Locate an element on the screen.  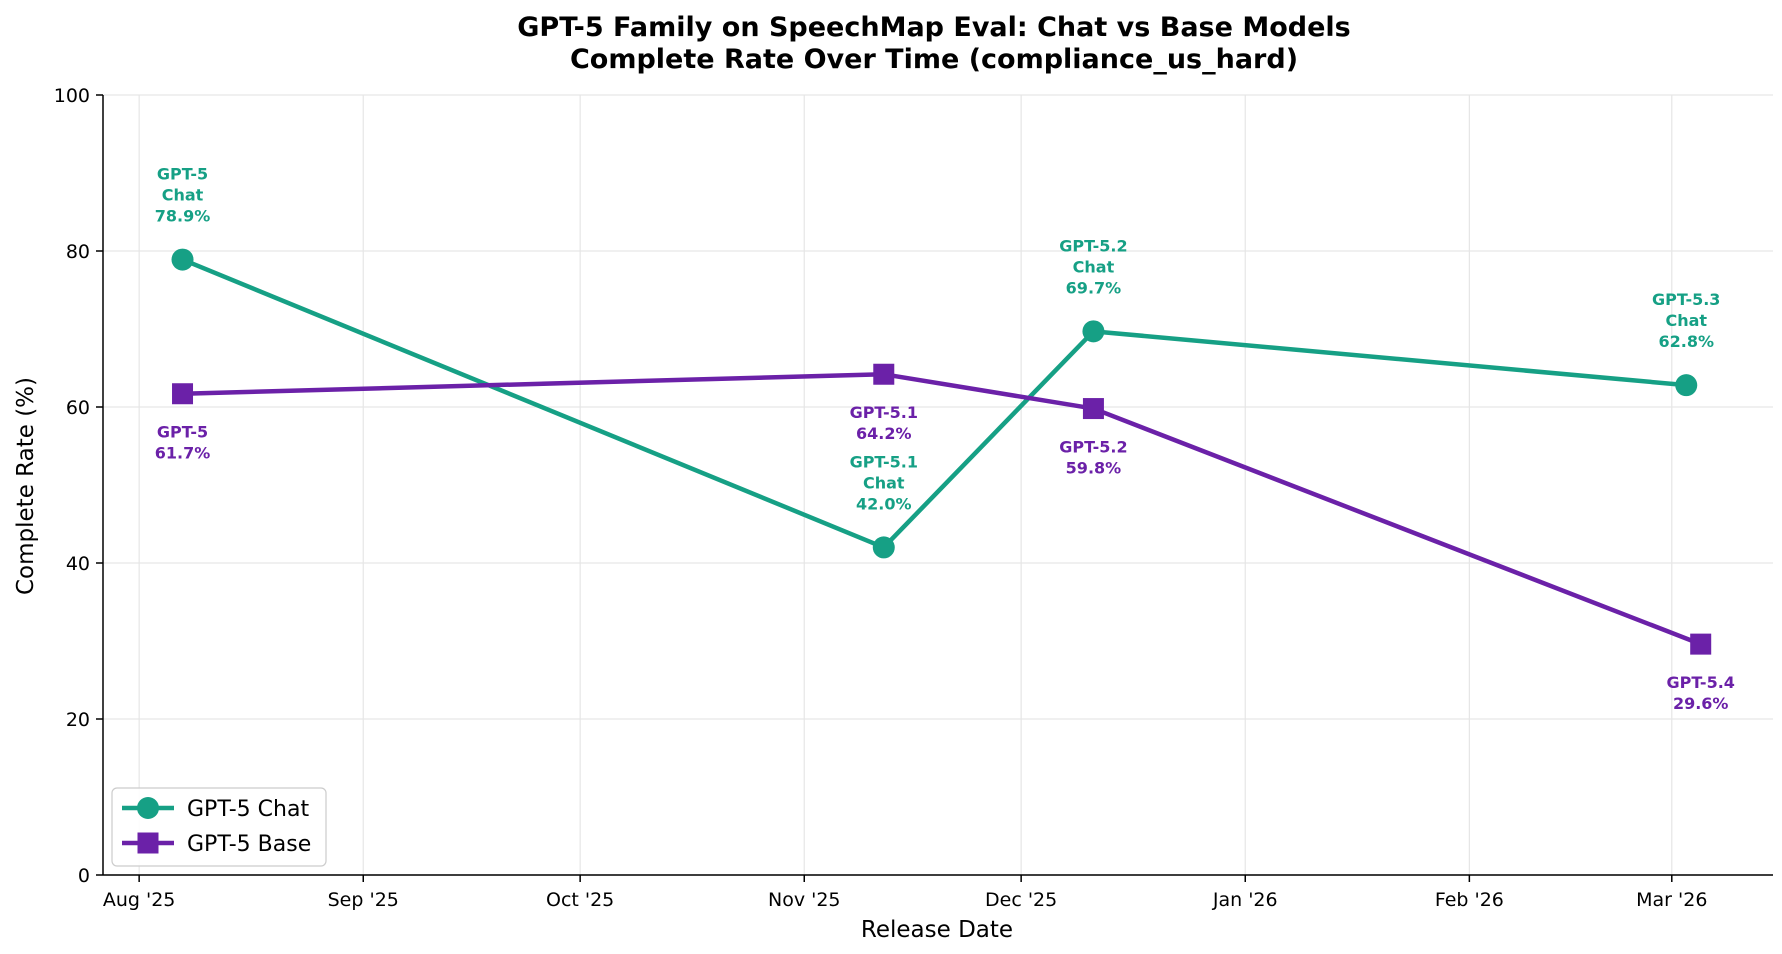
y-tick-label: 60 is located at coordinates (78, 408).